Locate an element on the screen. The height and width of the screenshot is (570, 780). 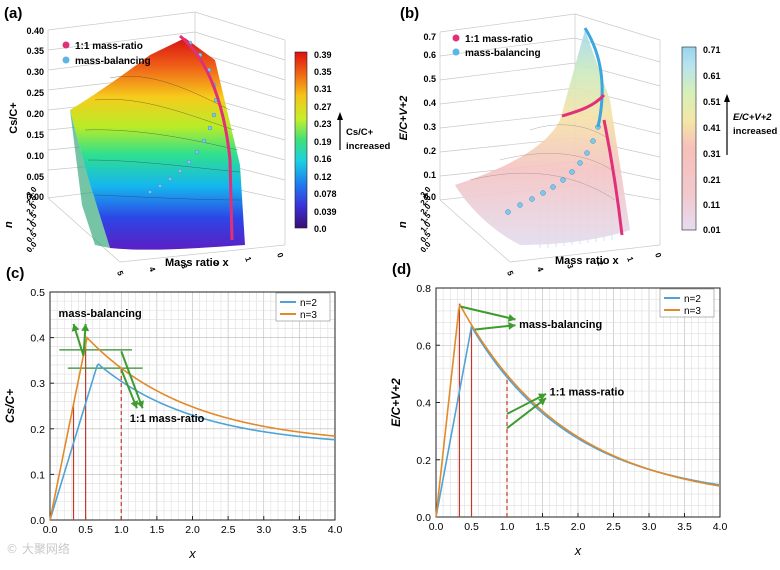
legend-a-mass-balancing: mass-balancing is located at coordinates (113, 61).